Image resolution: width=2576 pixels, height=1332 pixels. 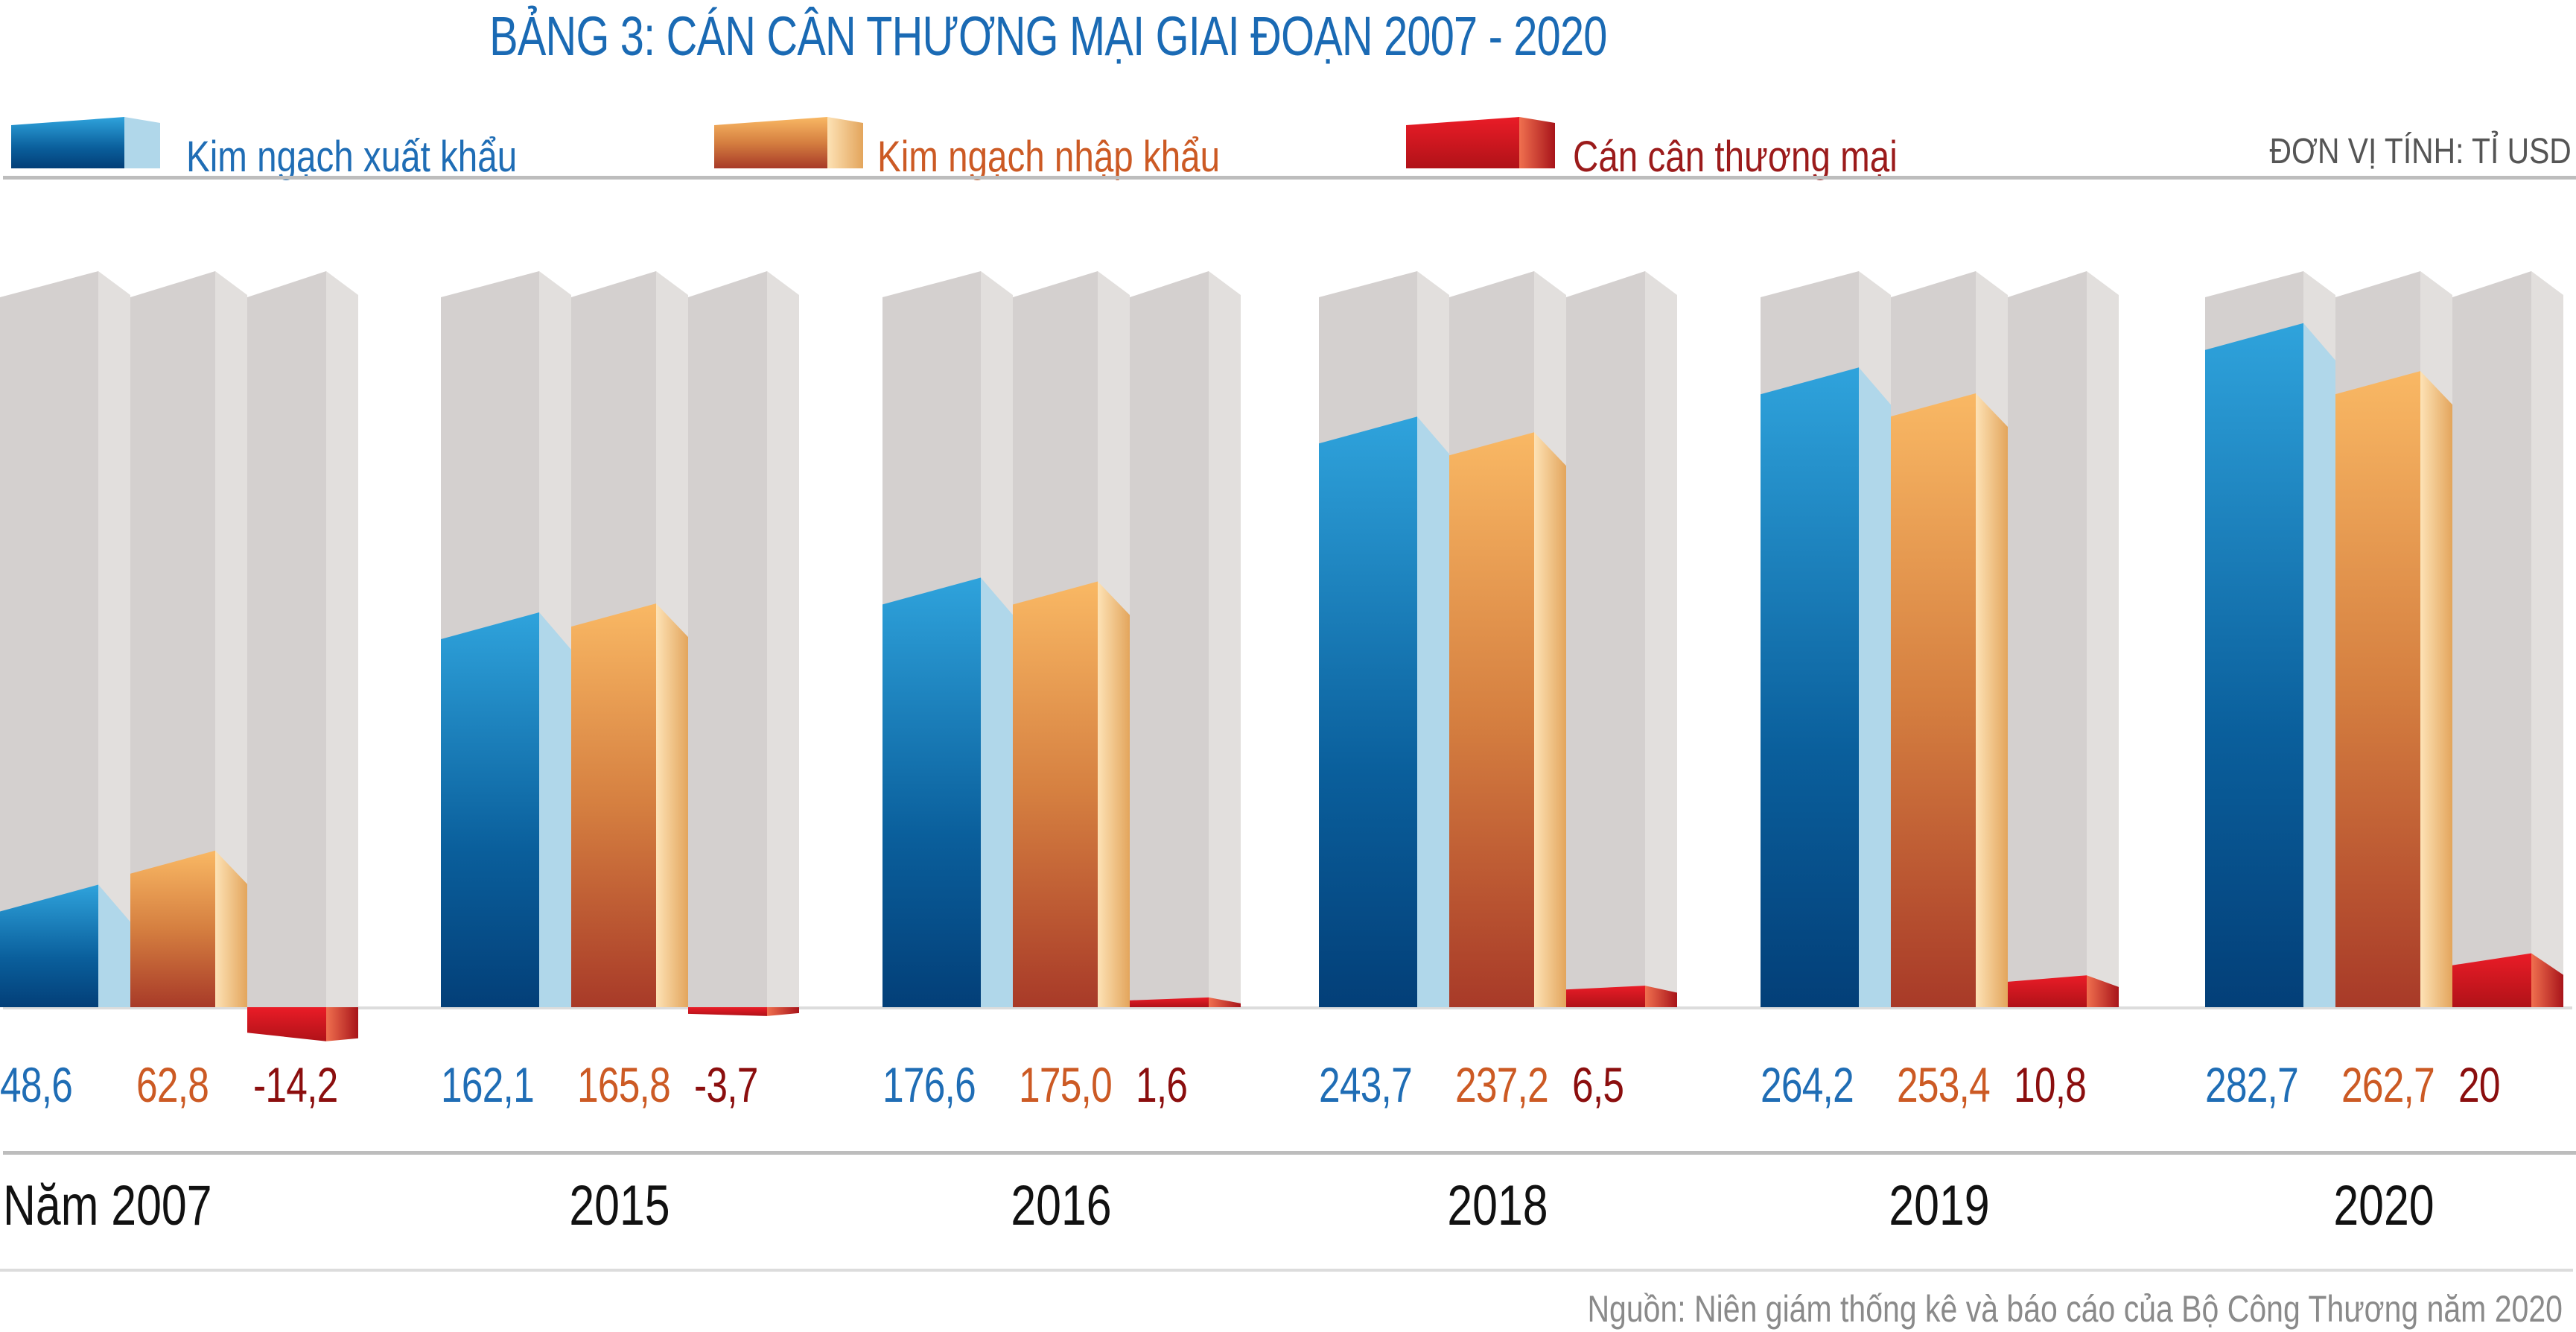 What do you see at coordinates (2388, 1085) in the screenshot?
I see `value-label-import: 262,7` at bounding box center [2388, 1085].